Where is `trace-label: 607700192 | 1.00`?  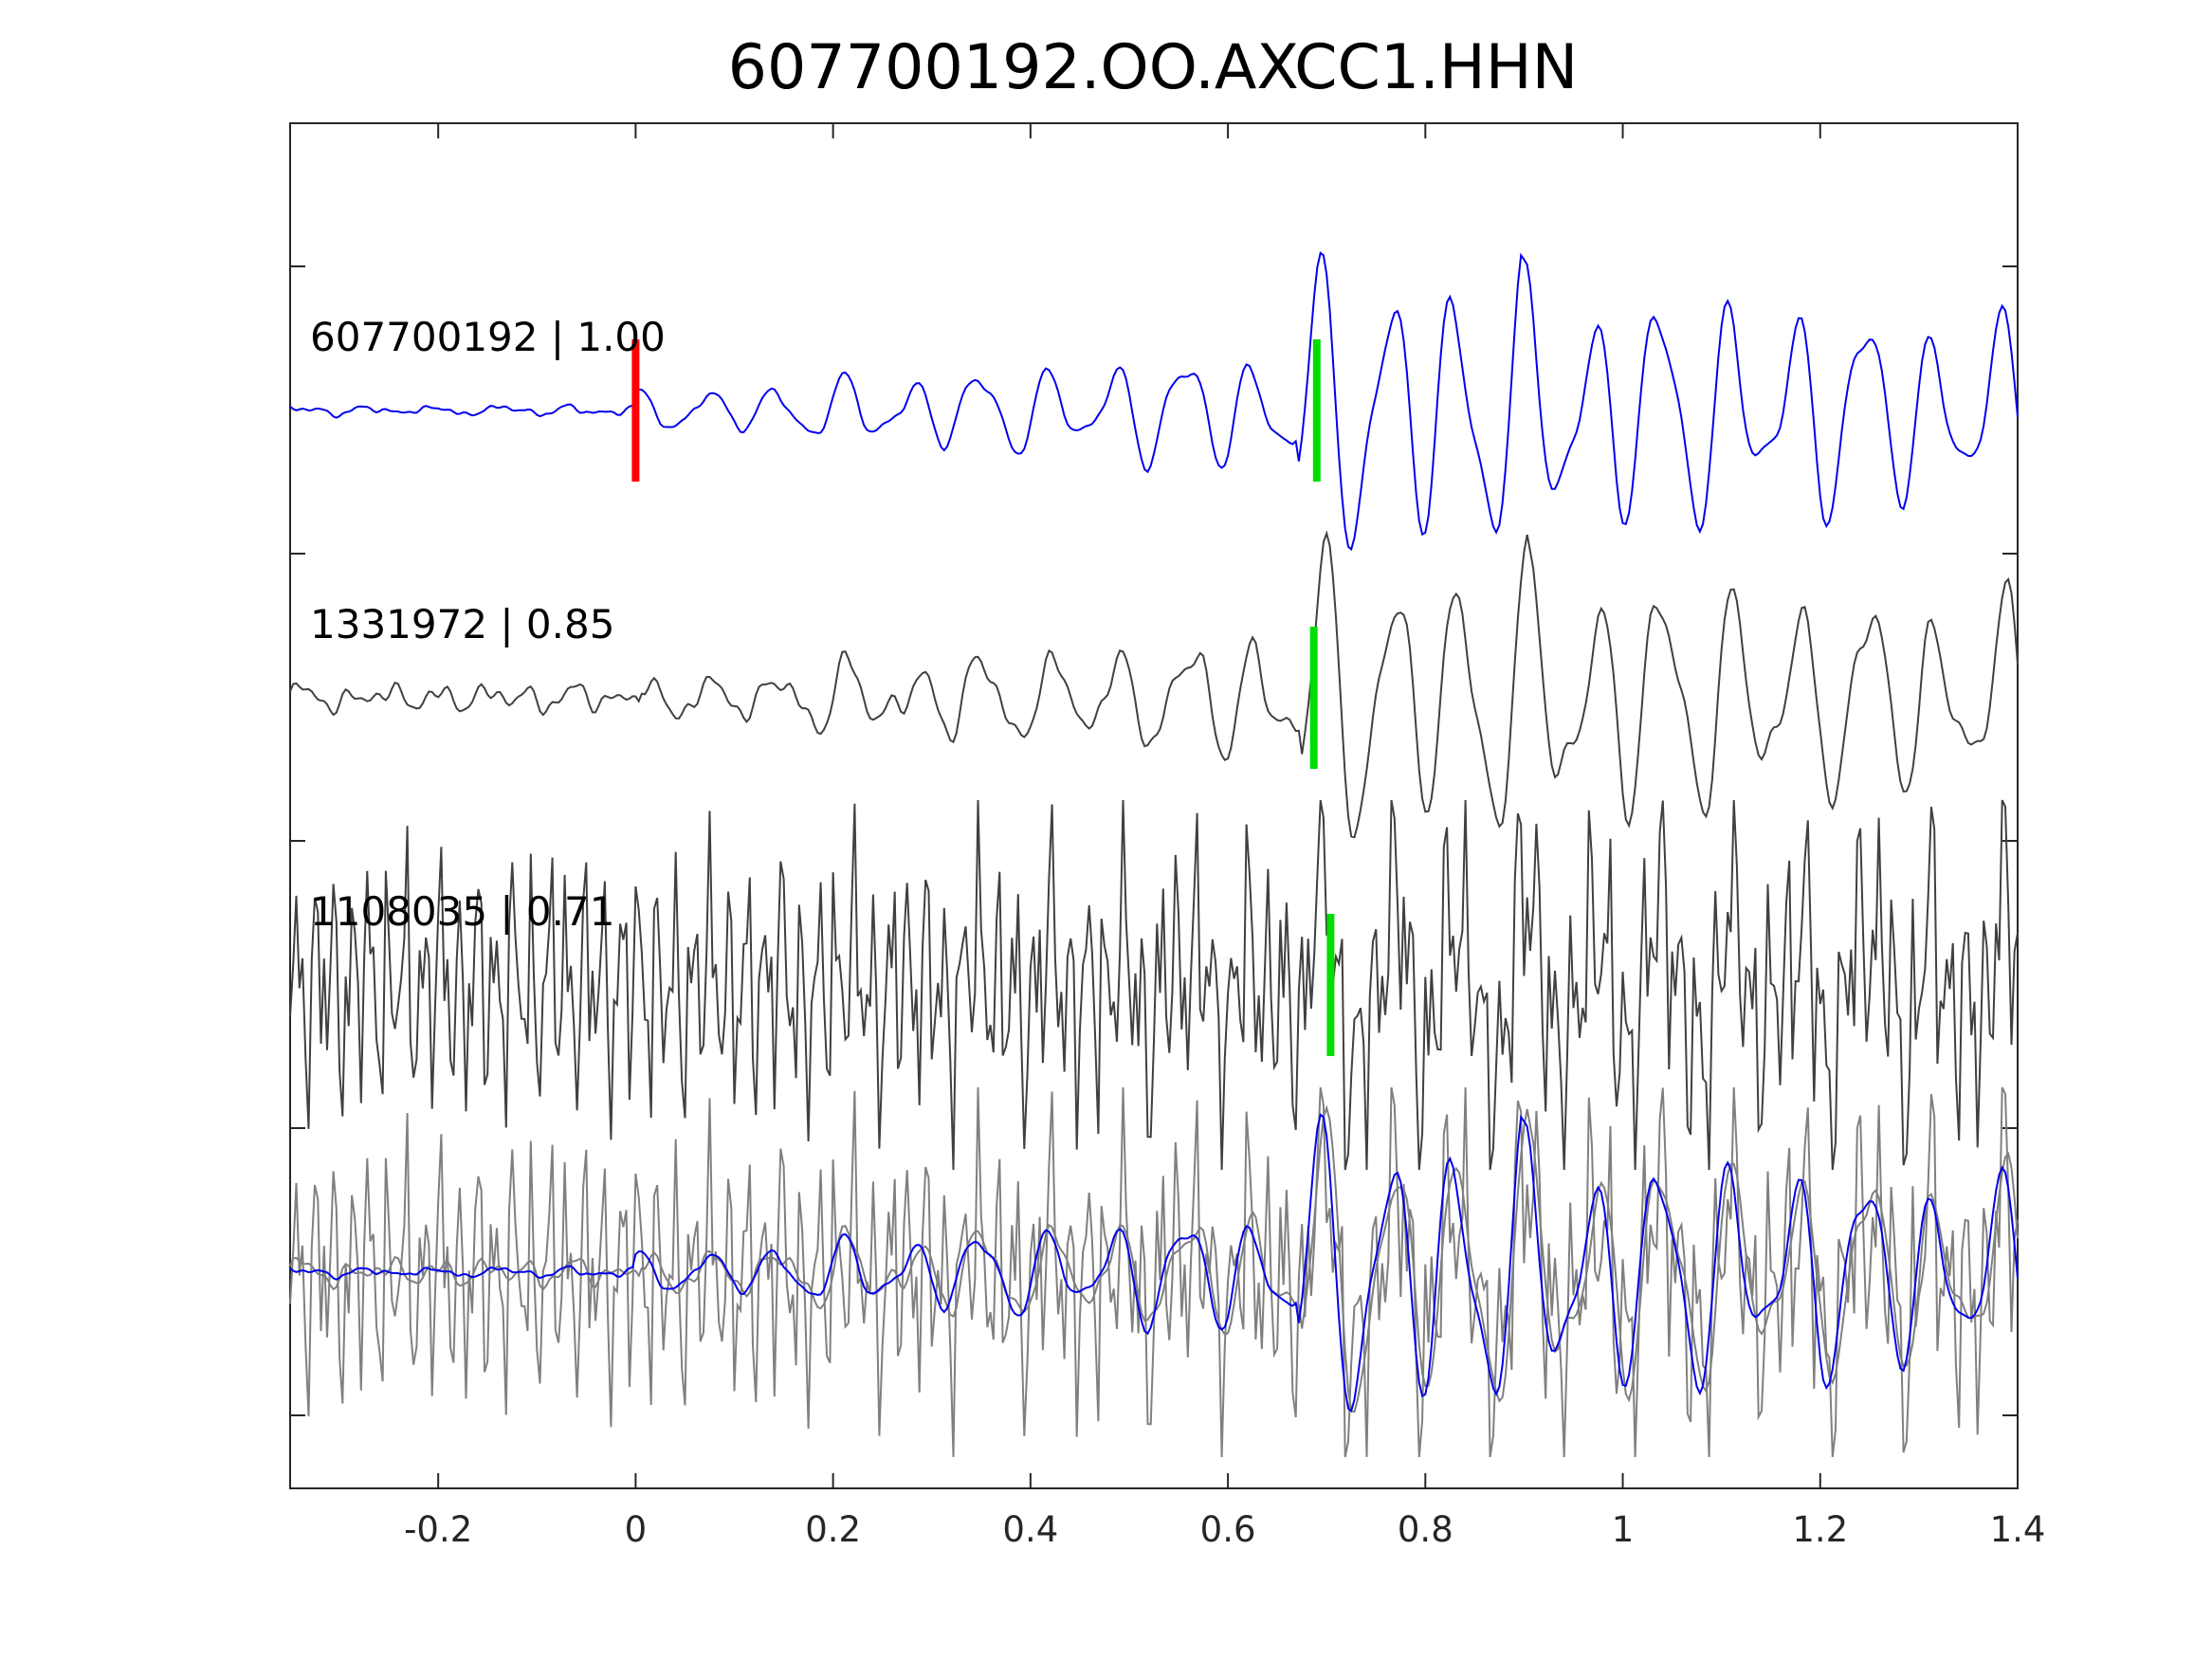
trace-label: 607700192 | 1.00 is located at coordinates (488, 337).